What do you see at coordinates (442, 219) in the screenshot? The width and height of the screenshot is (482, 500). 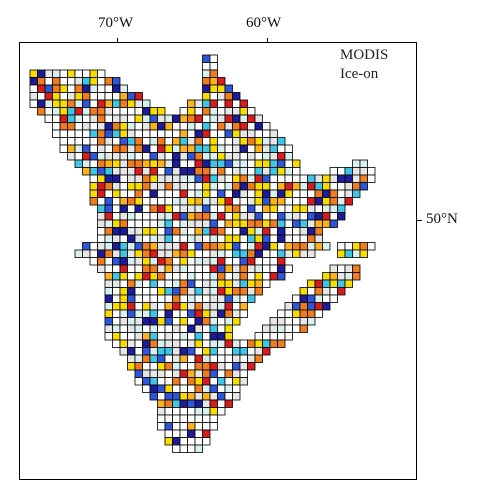 I see `lat-label-50n: 50°N` at bounding box center [442, 219].